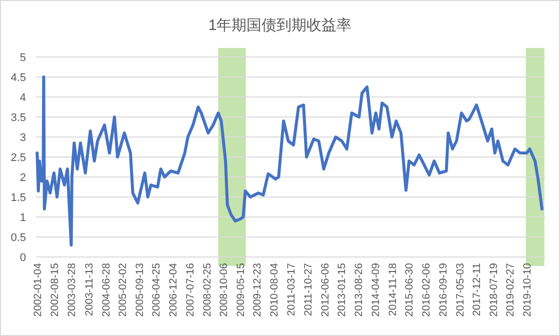 This screenshot has height=336, width=560. Describe the element at coordinates (308, 289) in the screenshot. I see `x-tick-label: 2011-10-27` at that location.